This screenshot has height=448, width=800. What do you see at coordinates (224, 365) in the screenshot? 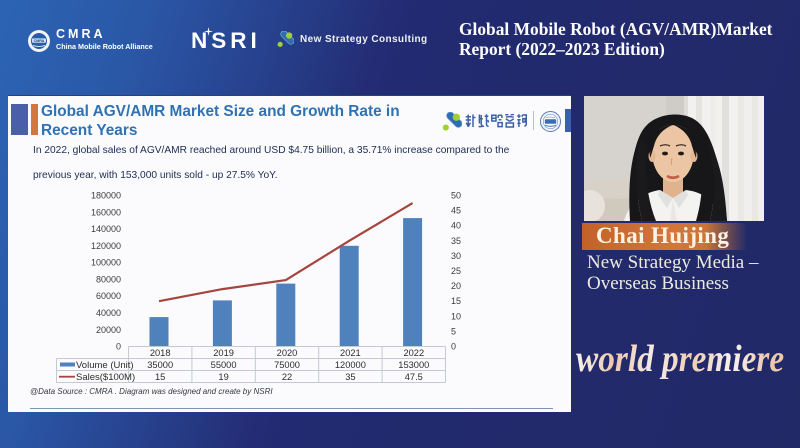
I see `svg-text: 55000` at bounding box center [224, 365].